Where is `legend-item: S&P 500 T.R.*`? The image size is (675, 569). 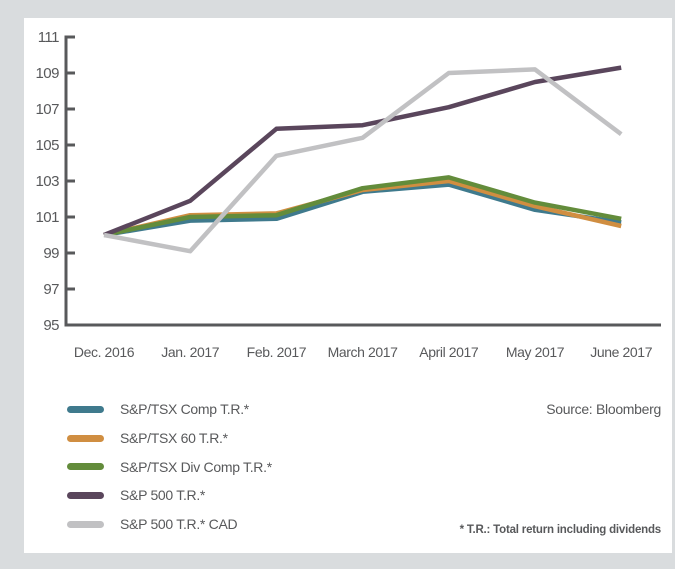 legend-item: S&P 500 T.R.* is located at coordinates (169, 495).